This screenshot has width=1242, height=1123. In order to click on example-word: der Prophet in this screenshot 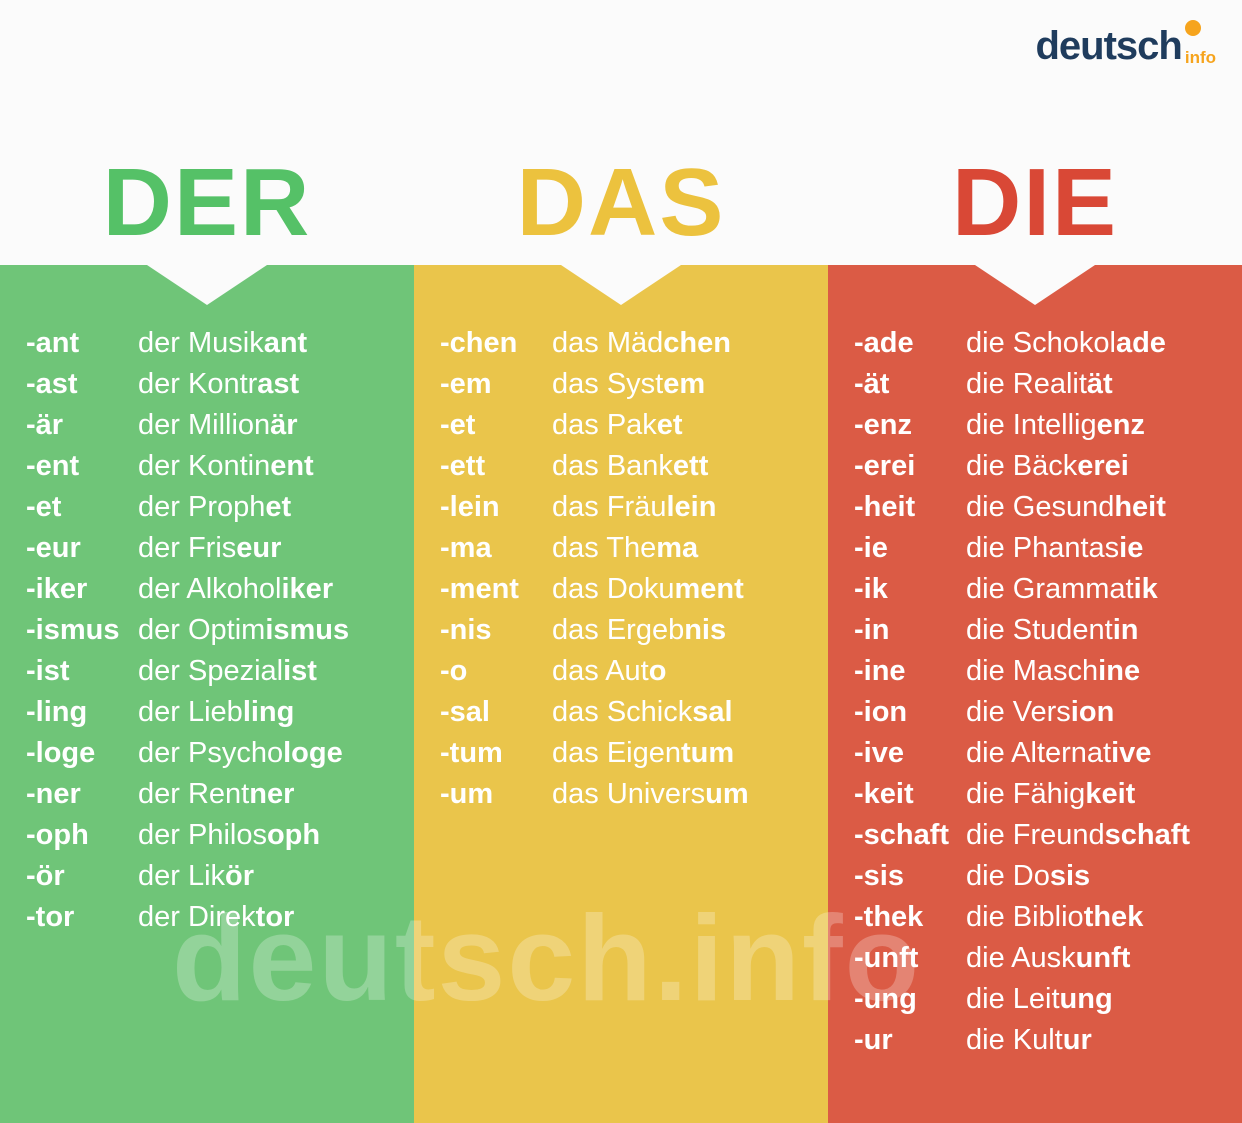, I will do `click(215, 507)`.